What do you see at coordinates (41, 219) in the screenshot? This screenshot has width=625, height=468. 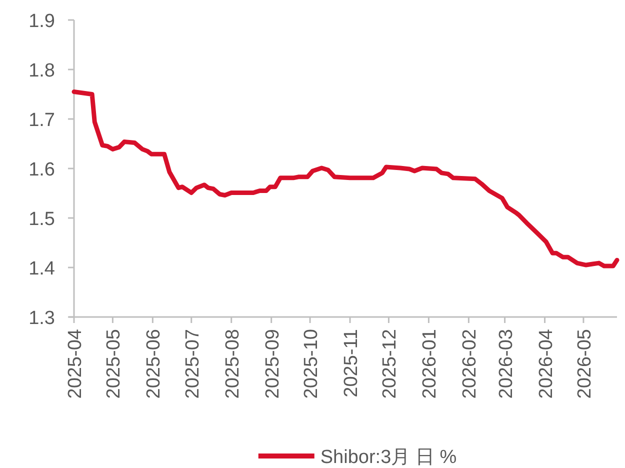 I see `y-tick-label: 1.5` at bounding box center [41, 219].